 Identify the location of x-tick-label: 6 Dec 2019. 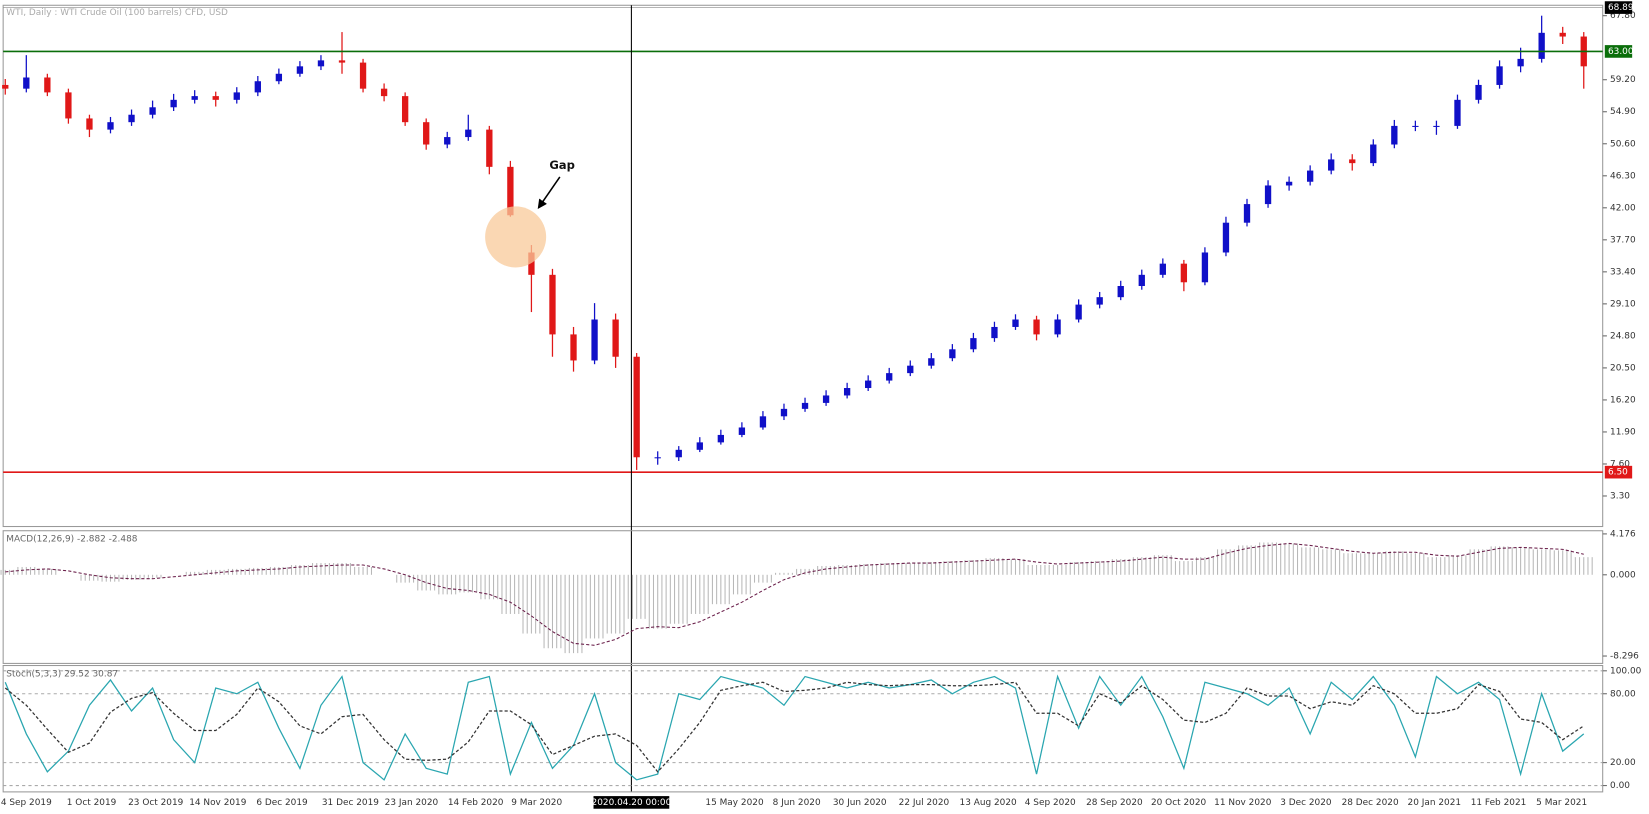
(282, 803).